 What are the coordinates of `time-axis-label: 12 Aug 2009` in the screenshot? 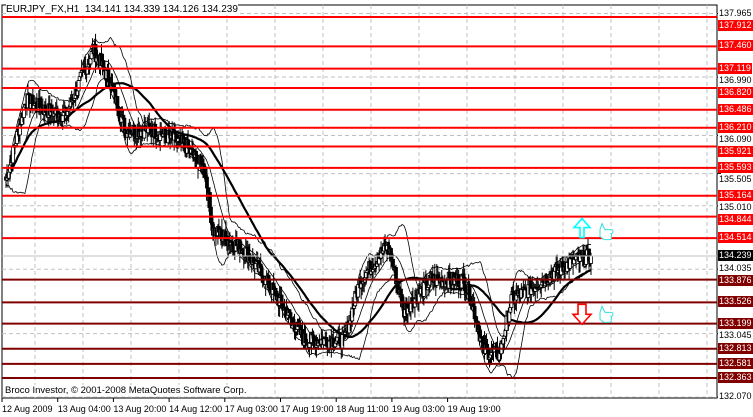 It's located at (27, 409).